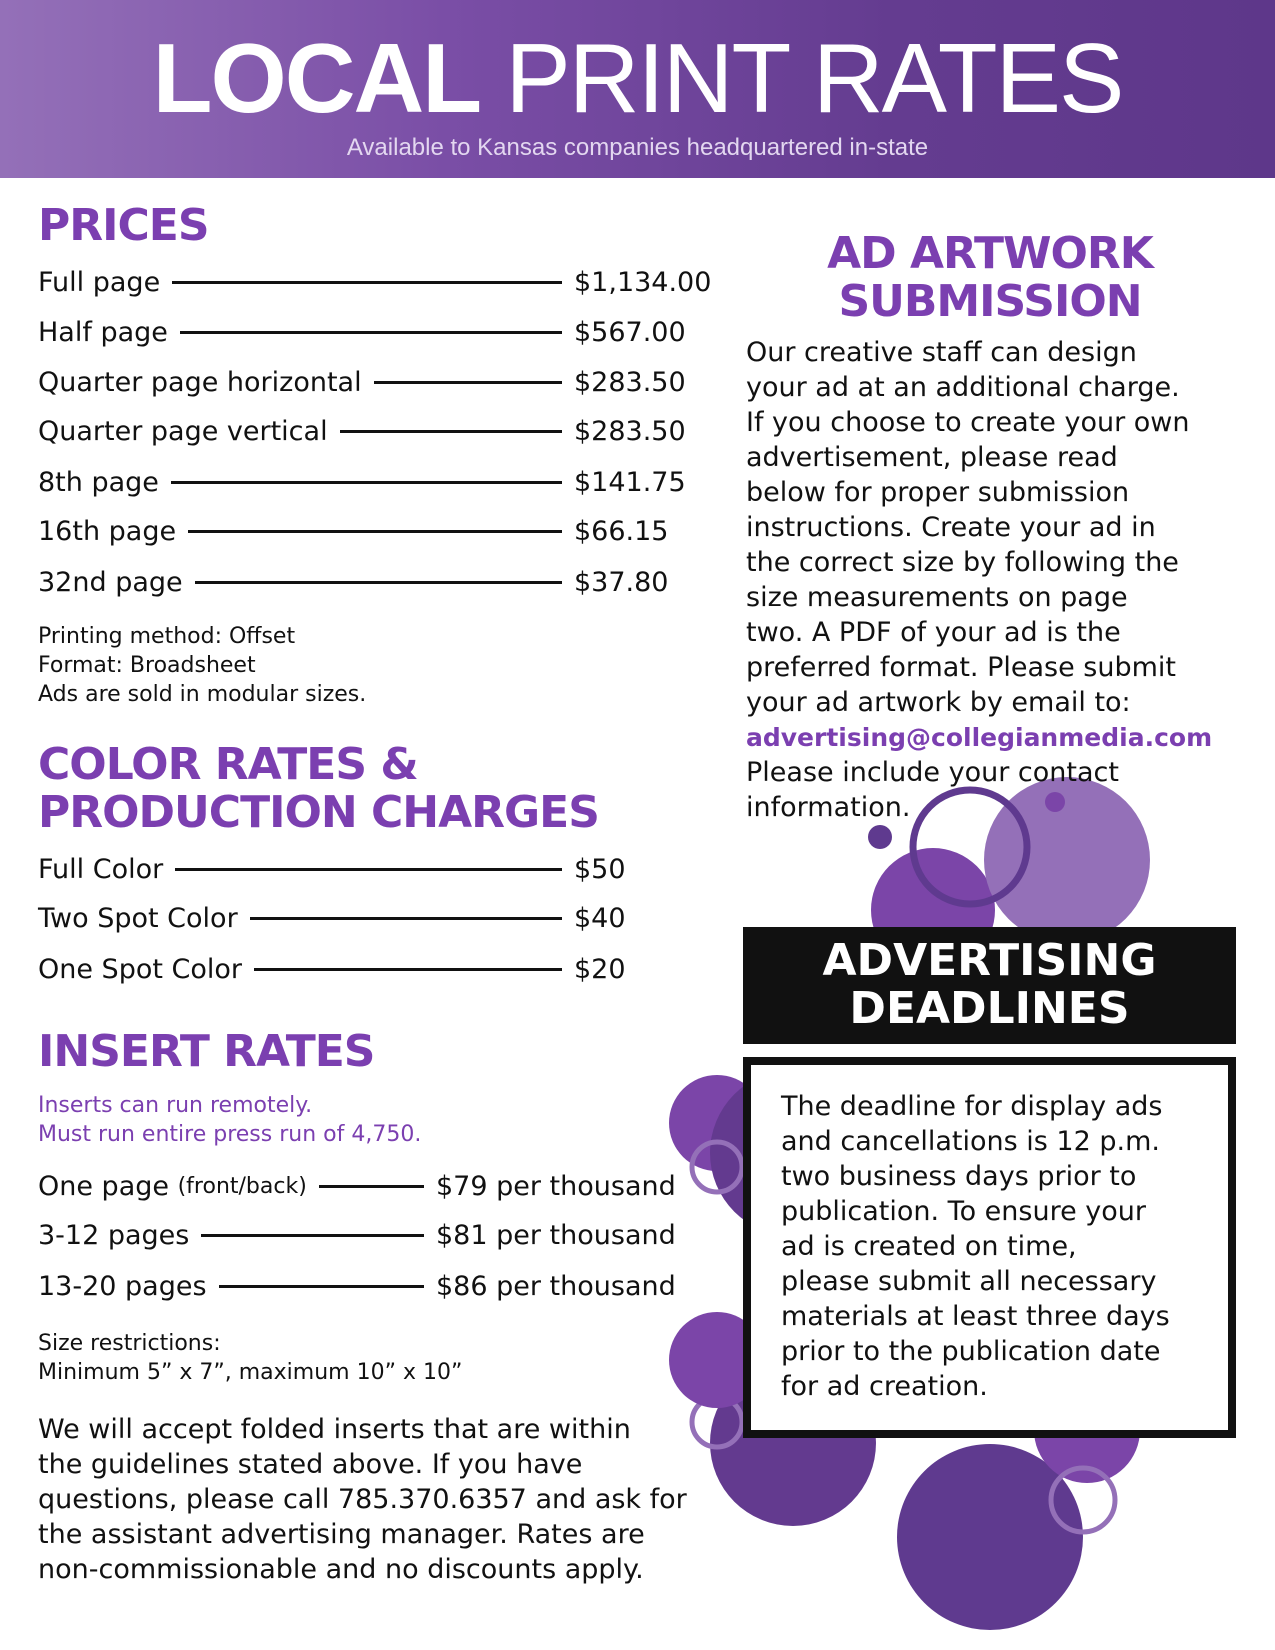 The height and width of the screenshot is (1650, 1275). What do you see at coordinates (362, 382) in the screenshot?
I see `price-row: Quarter page horizontal $283.50` at bounding box center [362, 382].